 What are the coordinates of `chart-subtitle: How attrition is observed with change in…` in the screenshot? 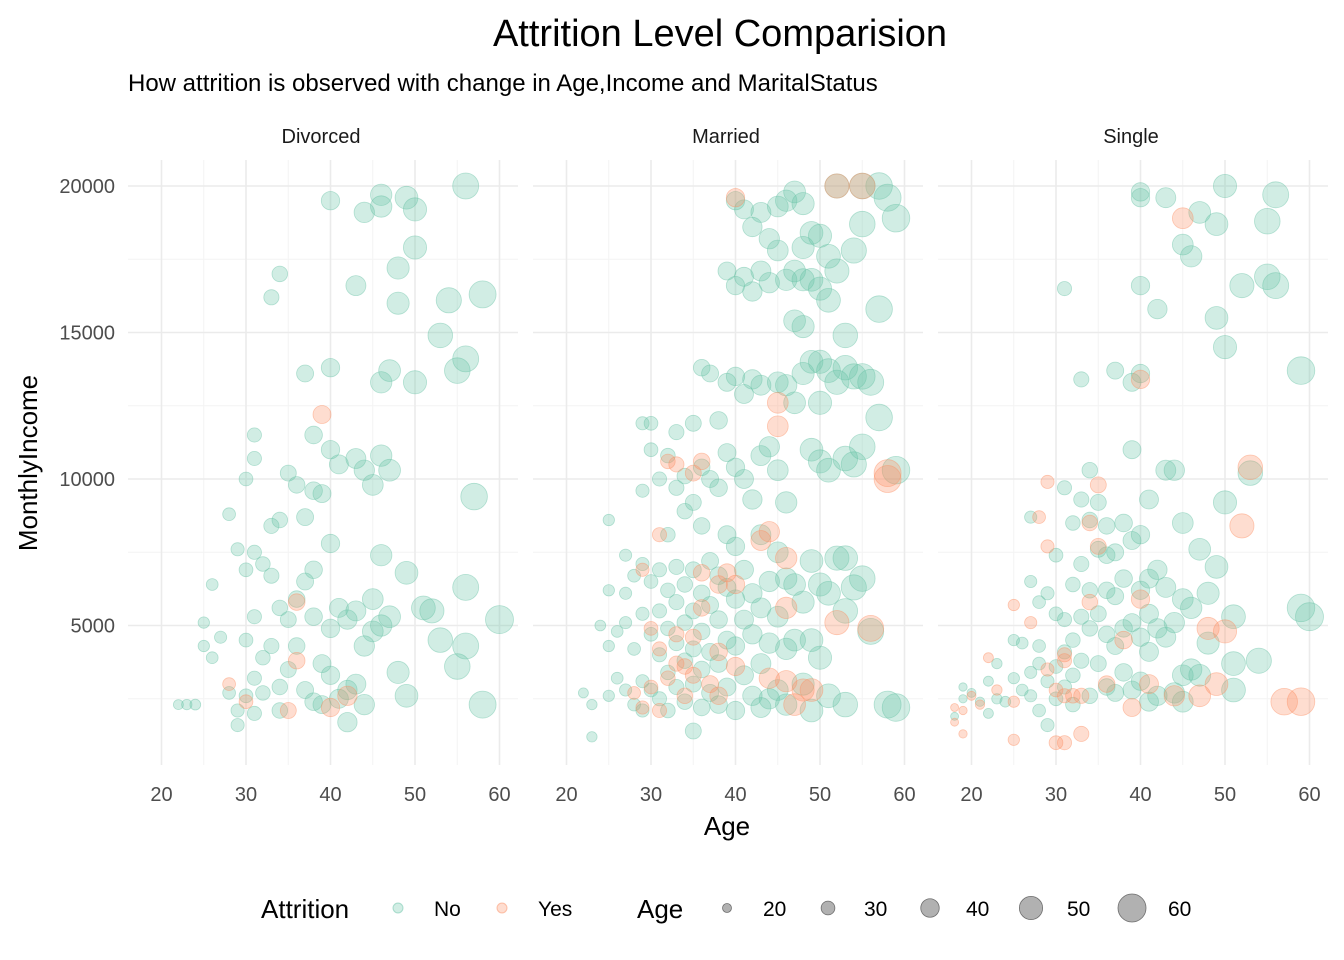 It's located at (503, 83).